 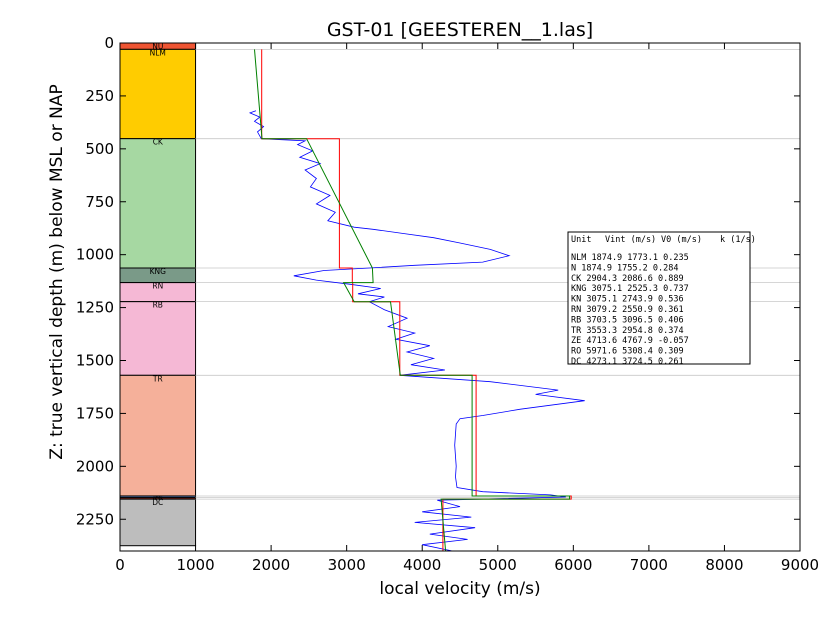 What do you see at coordinates (498, 565) in the screenshot?
I see `x-tick-label: 5000` at bounding box center [498, 565].